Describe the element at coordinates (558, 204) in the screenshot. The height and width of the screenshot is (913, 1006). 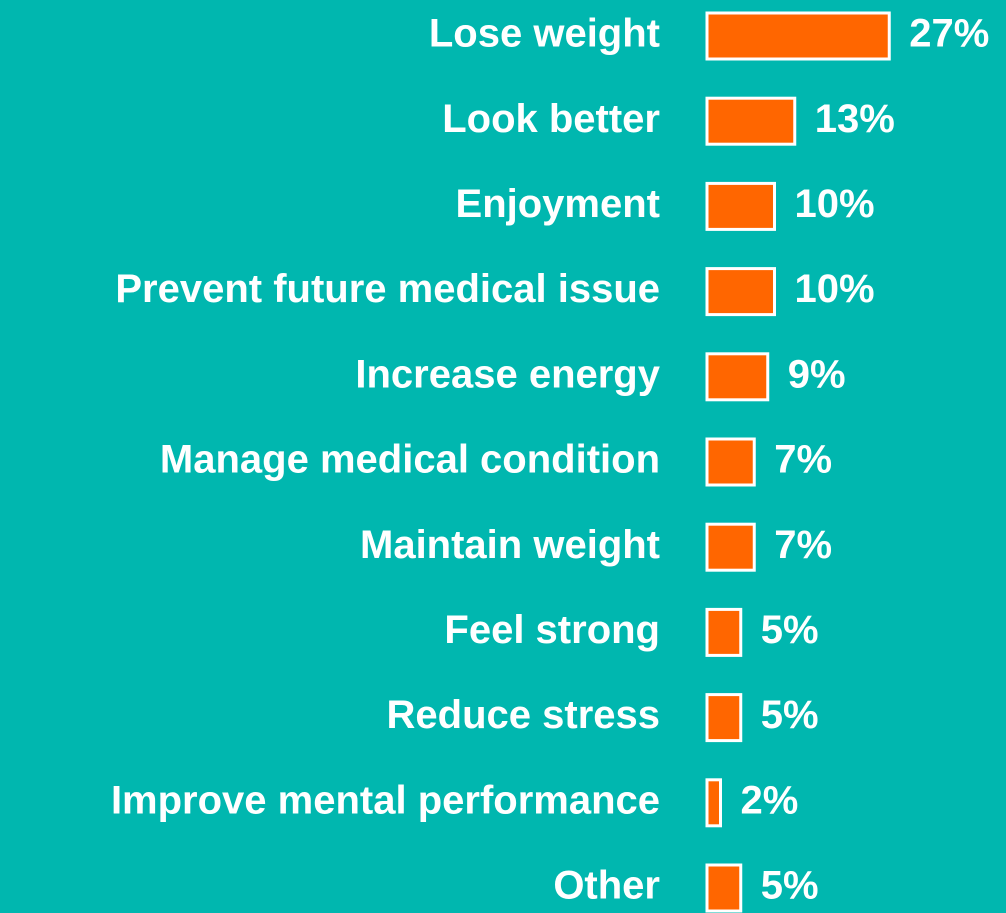
I see `category-label: Enjoyment` at that location.